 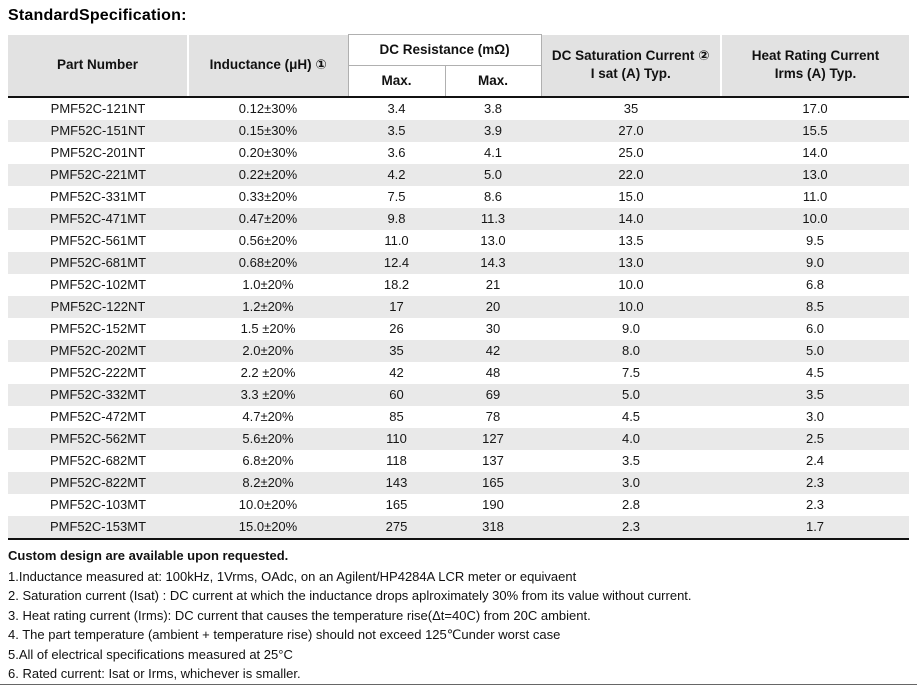 I want to click on table-cell: 3.0, so click(x=815, y=416).